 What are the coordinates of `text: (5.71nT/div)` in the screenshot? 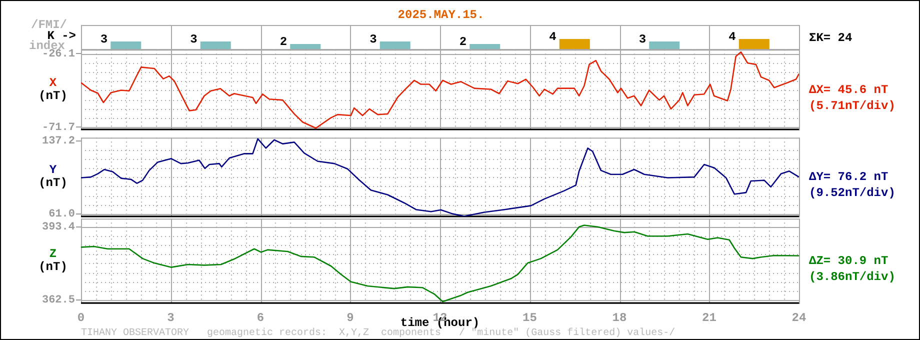 It's located at (852, 105).